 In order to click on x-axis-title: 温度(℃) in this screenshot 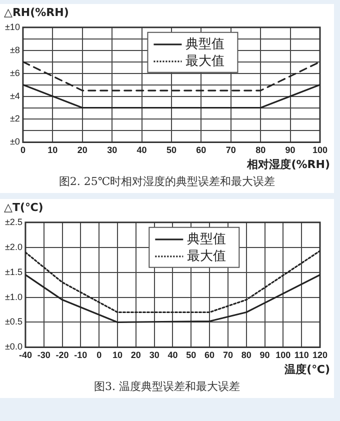, I will do `click(307, 369)`.